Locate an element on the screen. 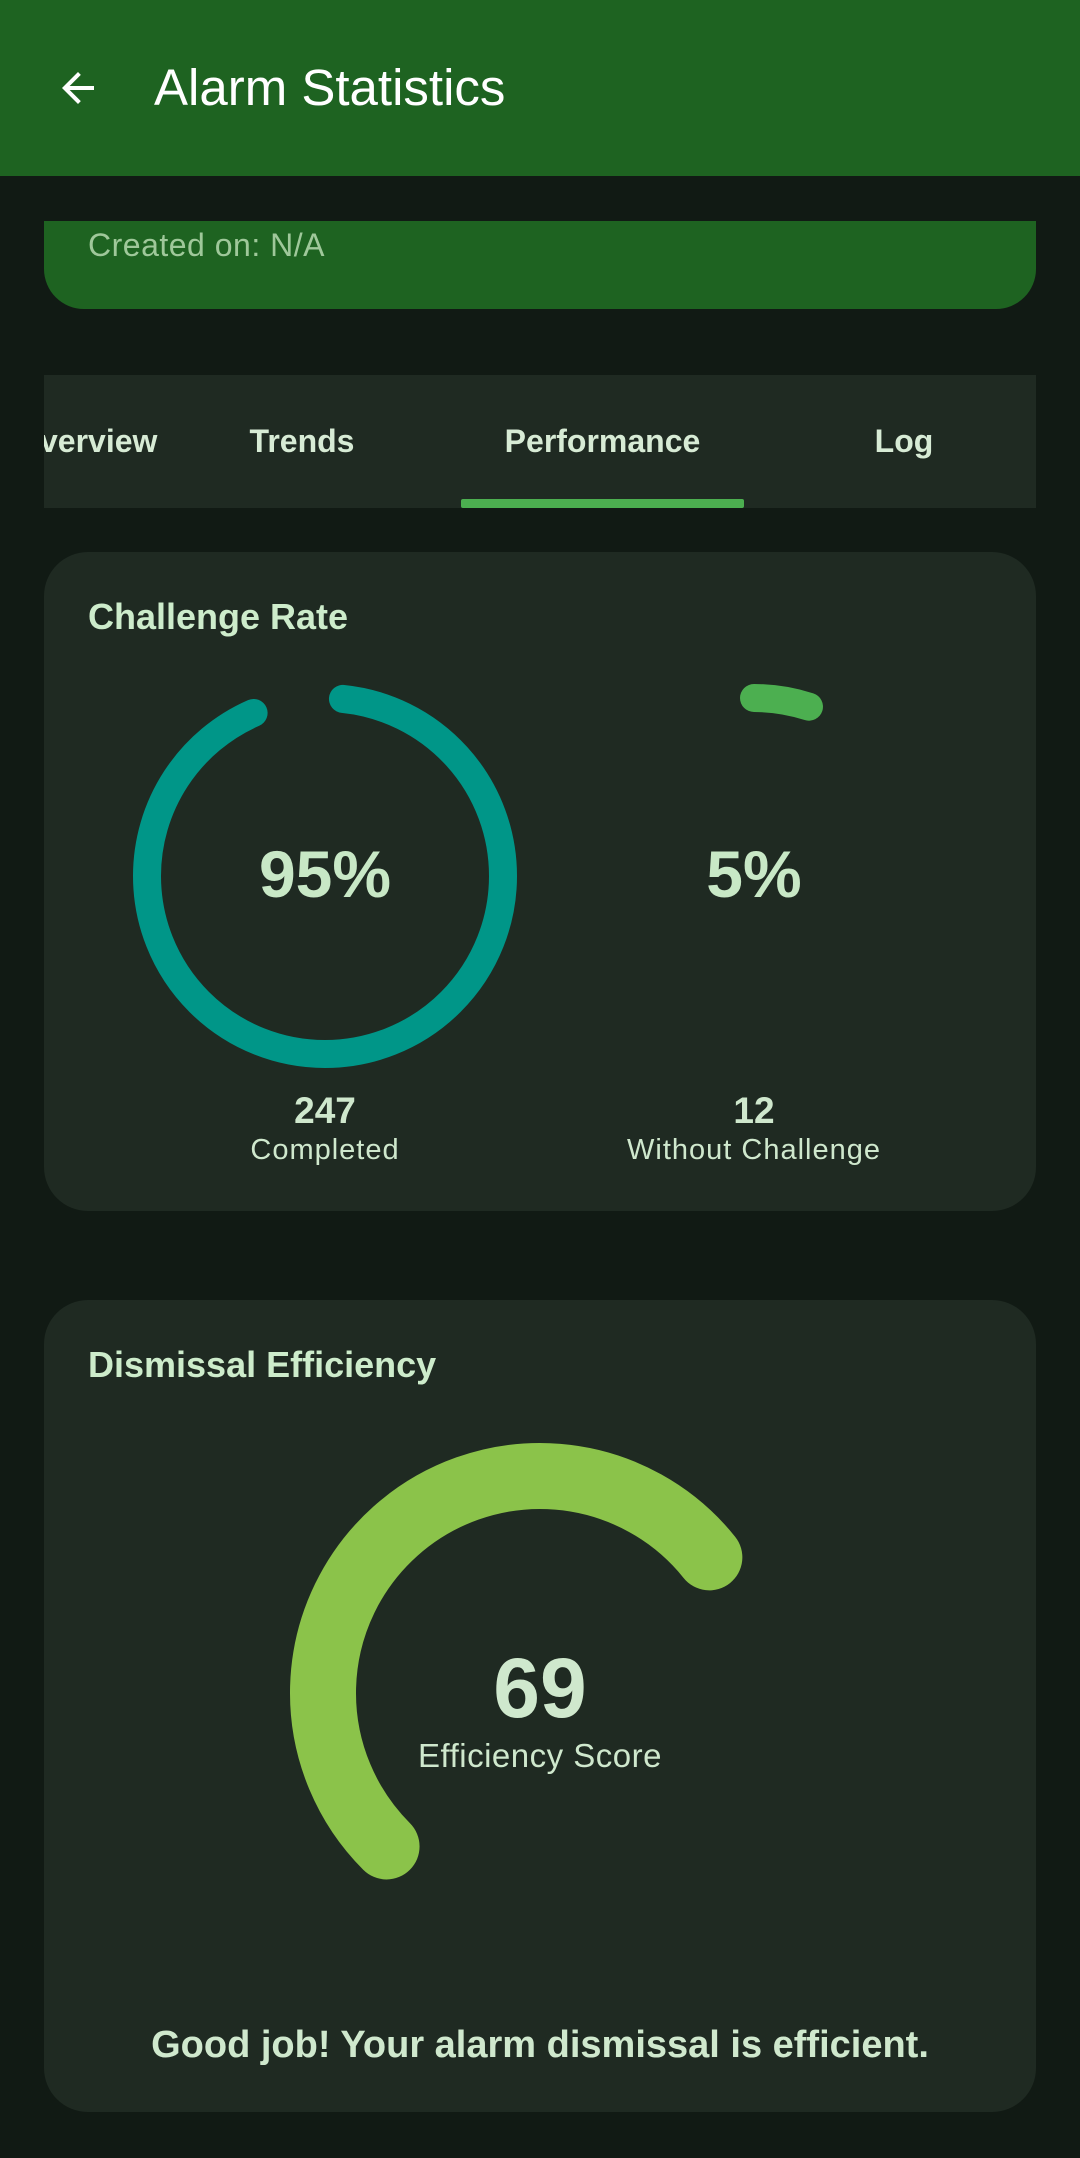 Image resolution: width=1080 pixels, height=2158 pixels. tab-performance-label: Performance is located at coordinates (602, 441).